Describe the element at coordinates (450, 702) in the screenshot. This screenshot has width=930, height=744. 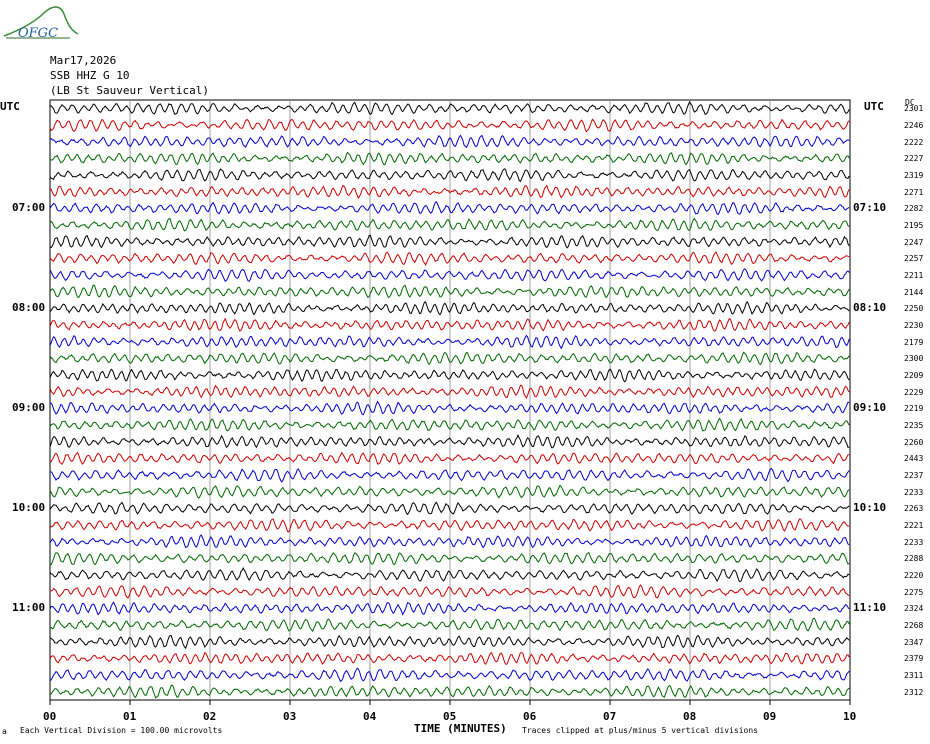
I see `x-axis-ticks` at that location.